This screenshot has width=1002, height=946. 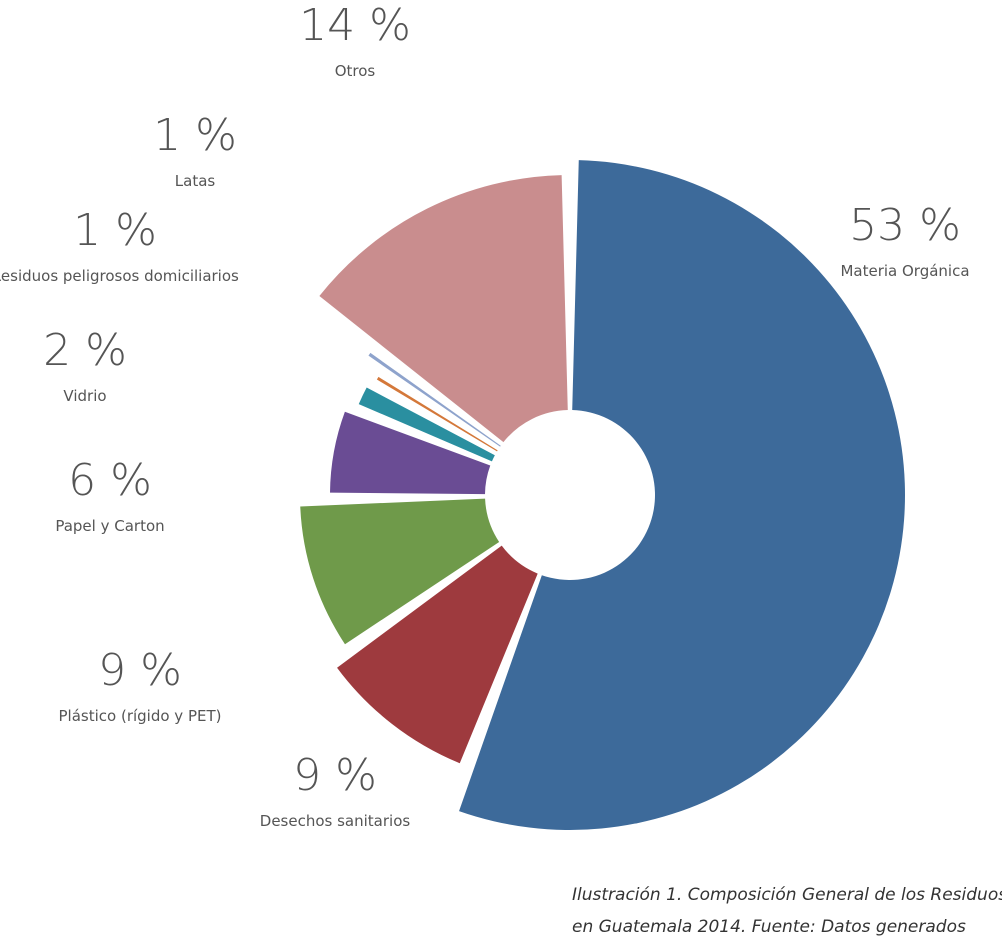 I want to click on category-label: Plástico (rígido y PET), so click(x=140, y=716).